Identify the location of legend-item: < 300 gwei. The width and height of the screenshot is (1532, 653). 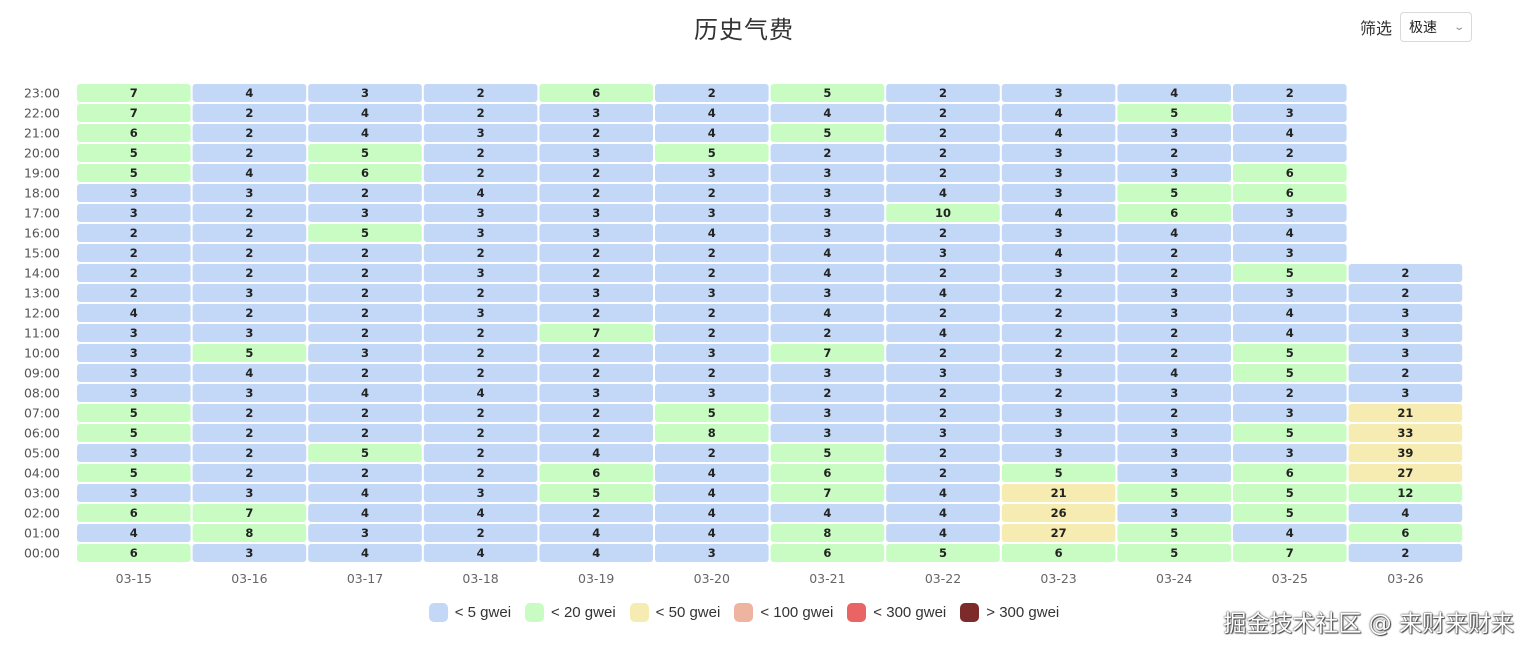
(896, 612).